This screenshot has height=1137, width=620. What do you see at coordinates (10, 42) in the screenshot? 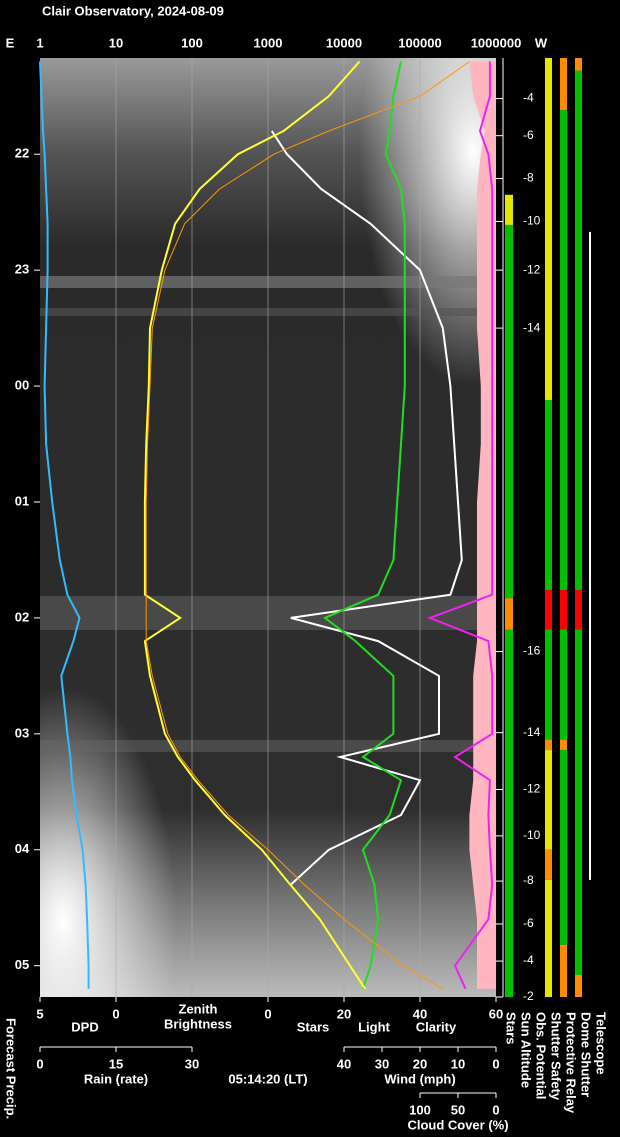
I see `east-label: E` at bounding box center [10, 42].